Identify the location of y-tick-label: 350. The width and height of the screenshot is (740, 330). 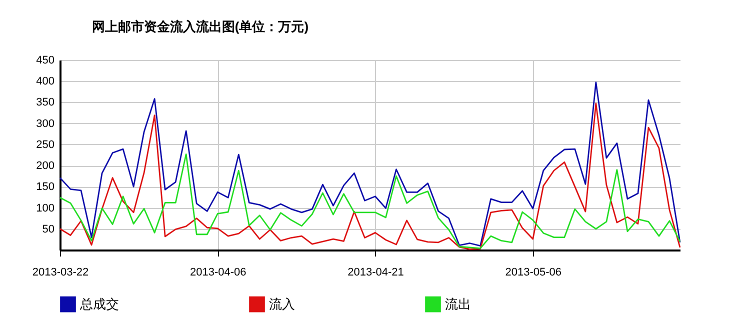
(45, 102).